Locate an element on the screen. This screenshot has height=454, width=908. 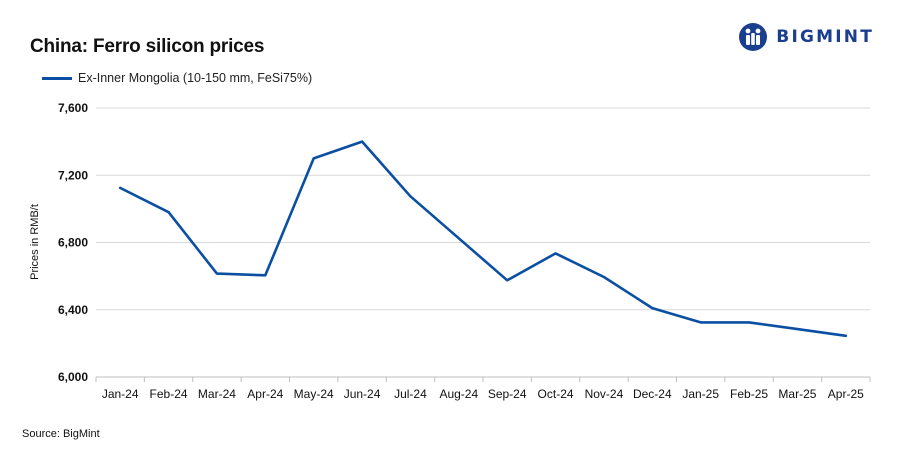
y-axis-label: Prices in RMB/t is located at coordinates (35, 242).